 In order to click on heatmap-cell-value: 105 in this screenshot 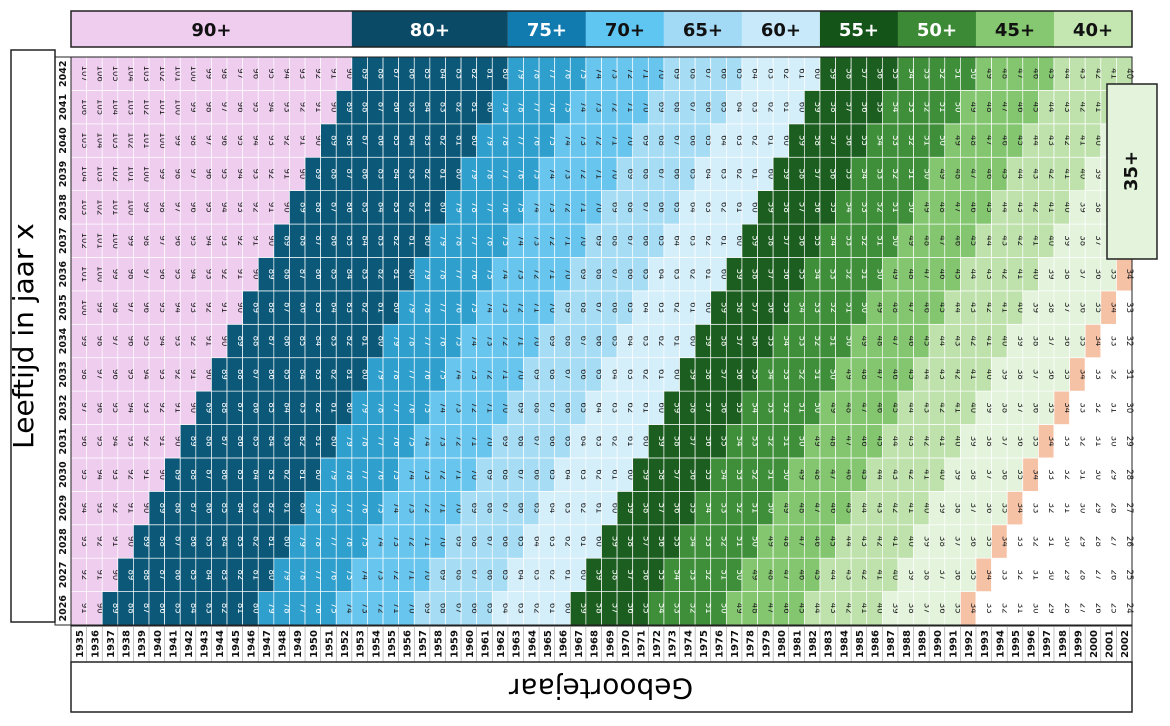, I will do `click(99, 107)`.